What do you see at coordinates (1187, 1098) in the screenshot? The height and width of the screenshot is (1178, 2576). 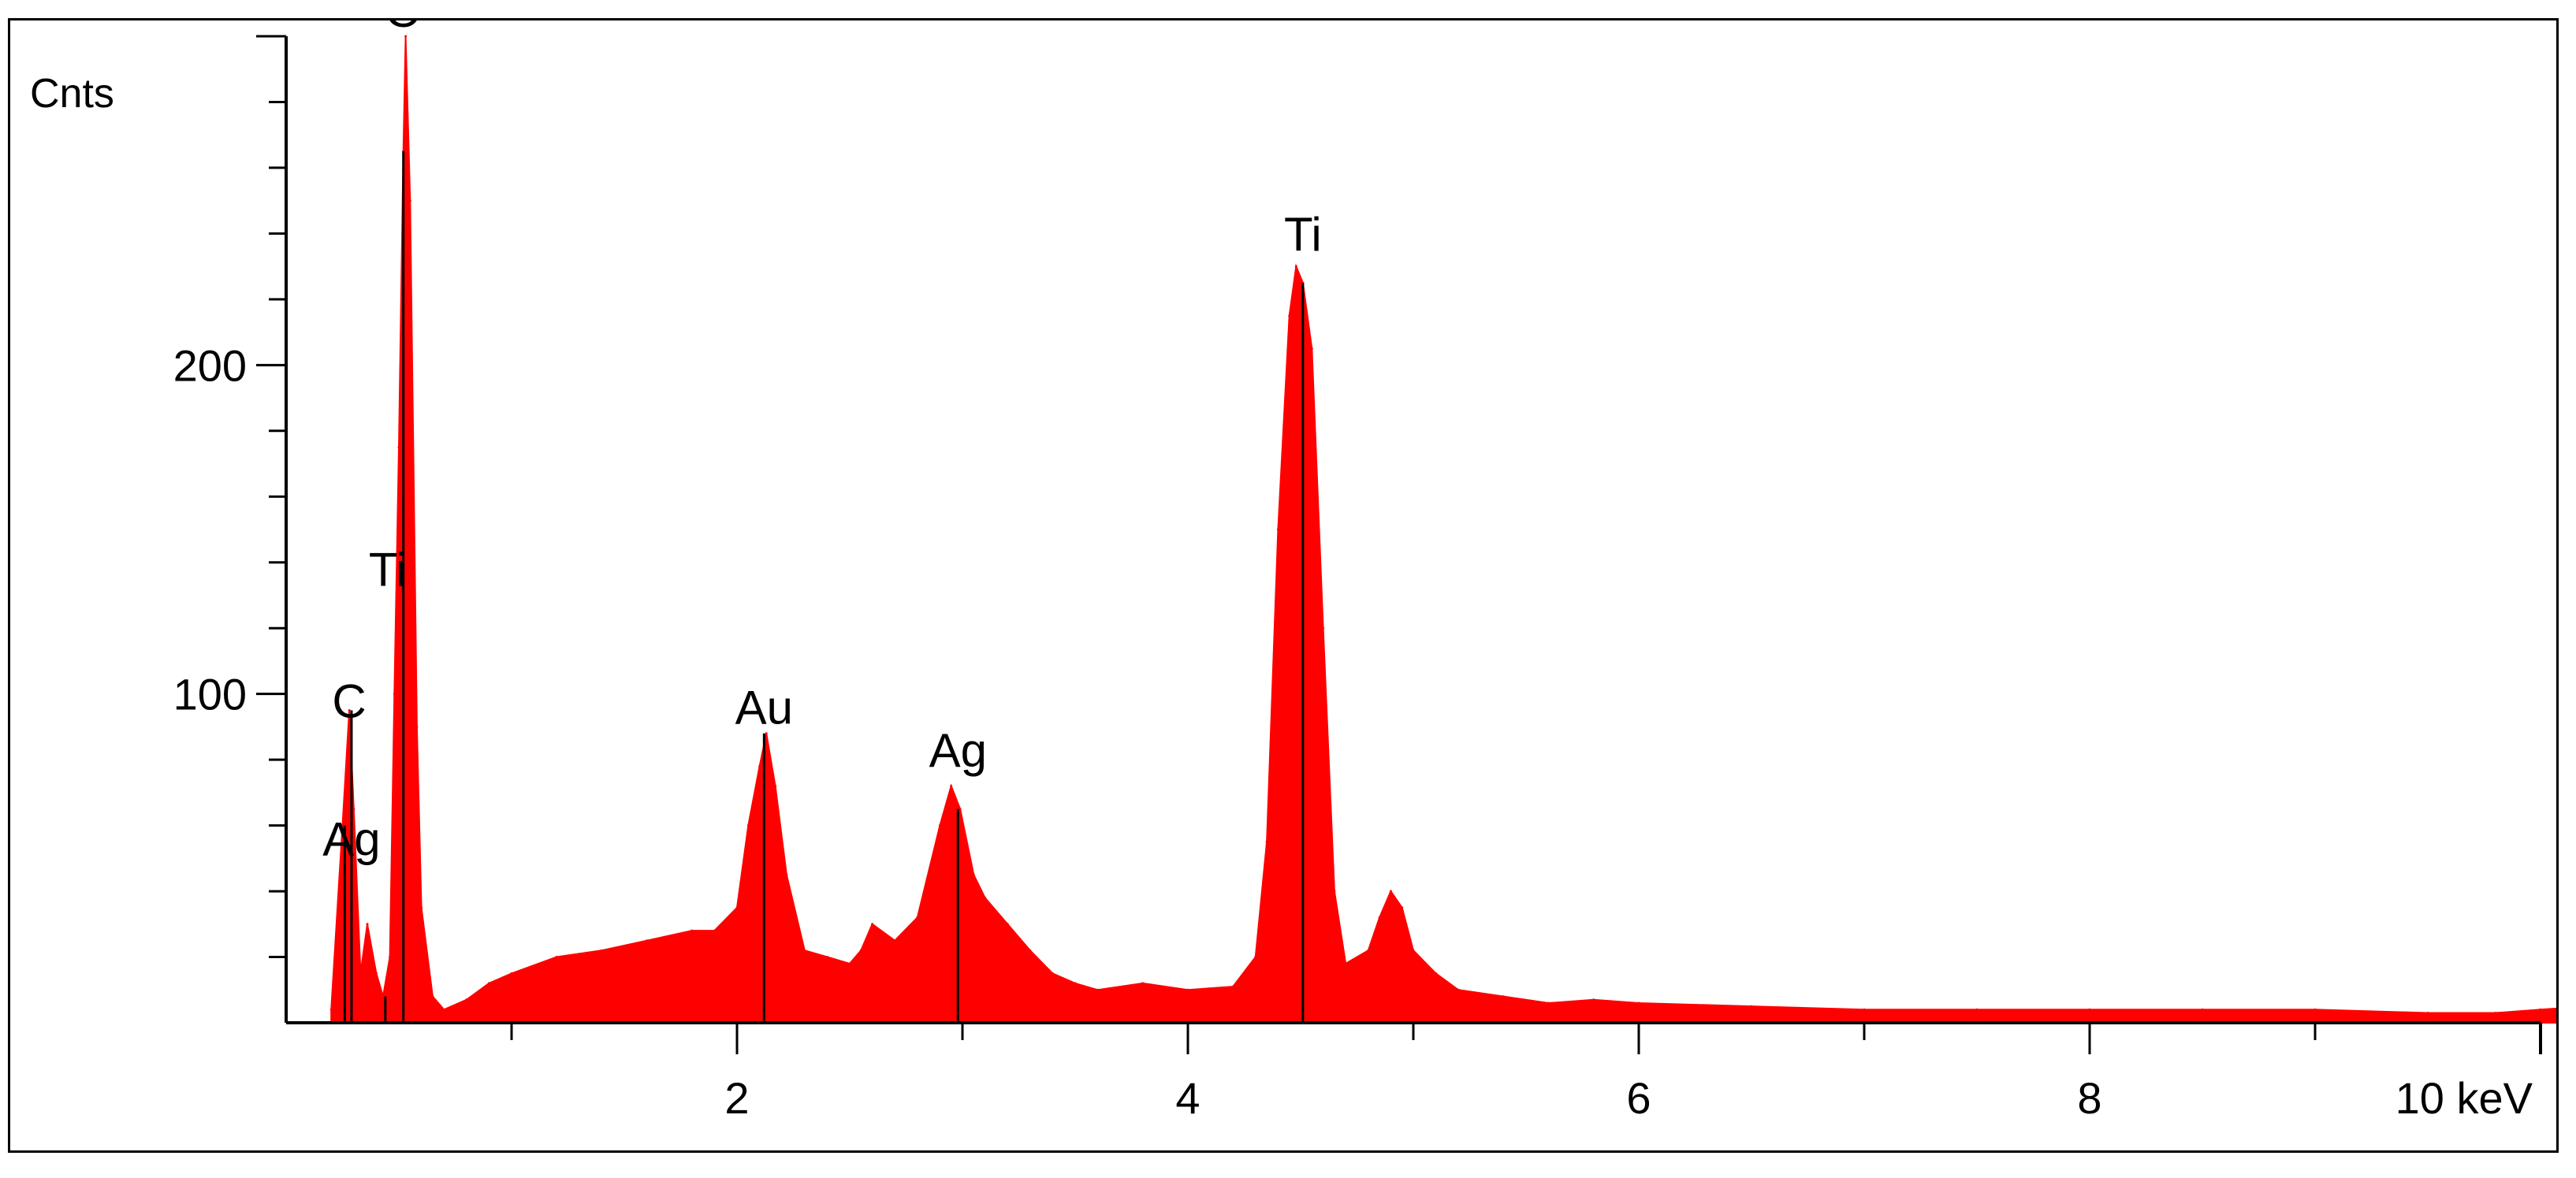 I see `x-tick-label: 4` at bounding box center [1187, 1098].